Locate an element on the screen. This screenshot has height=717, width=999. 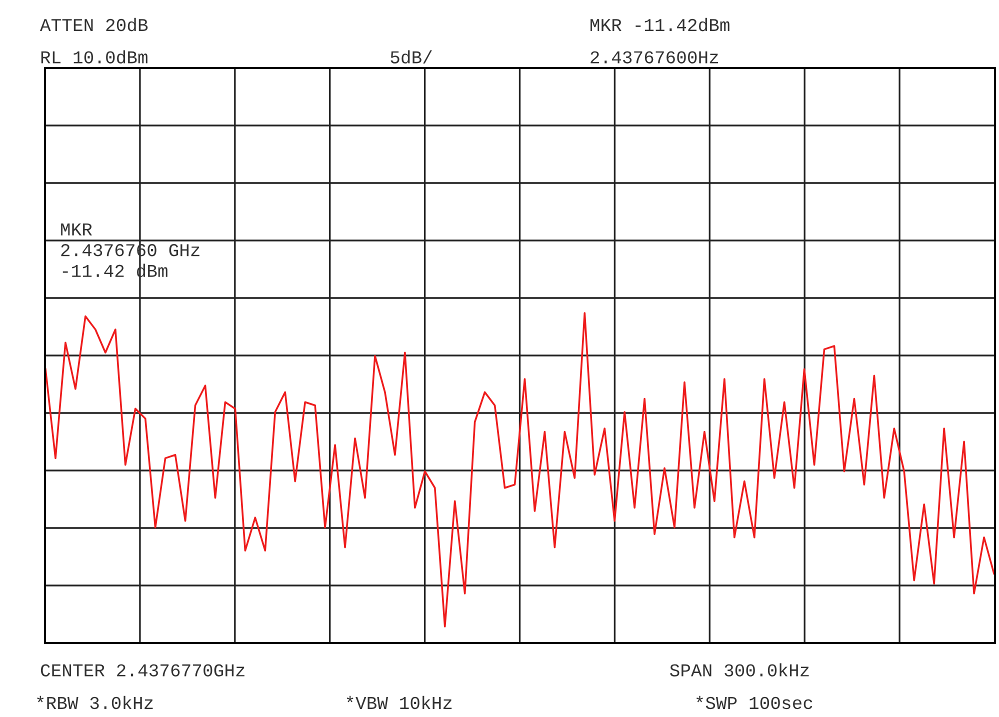
text: 2.43767600Hz is located at coordinates (654, 57).